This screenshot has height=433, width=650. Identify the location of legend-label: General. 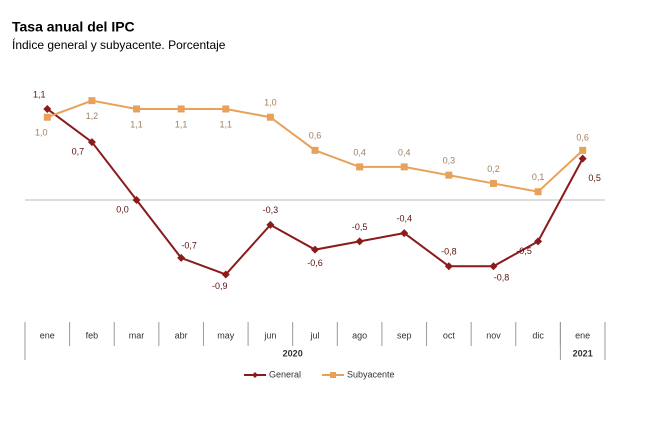
(285, 374).